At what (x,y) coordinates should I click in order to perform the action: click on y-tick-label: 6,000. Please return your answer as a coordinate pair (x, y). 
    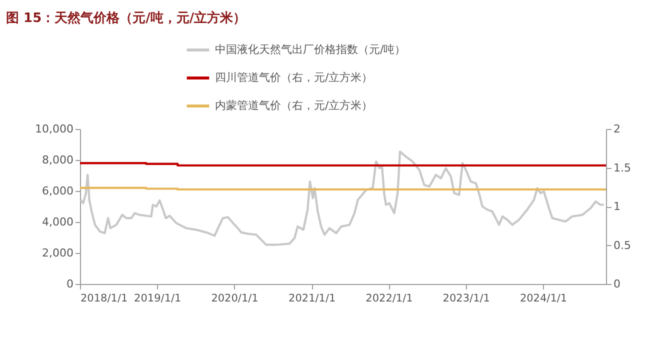
    Looking at the image, I should click on (58, 191).